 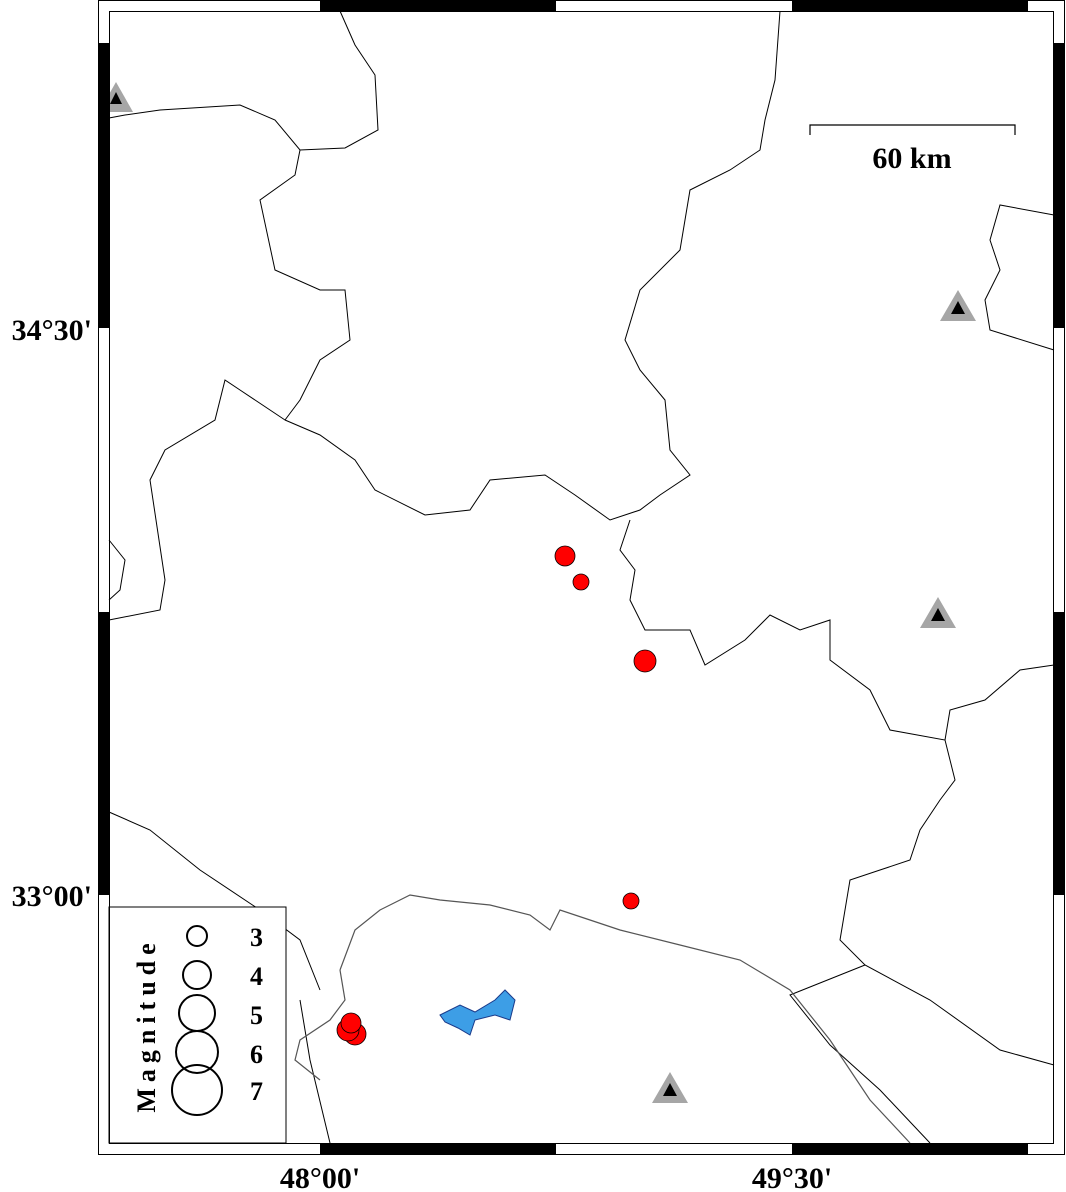 I want to click on scale-bar: 60 km, so click(x=912, y=149).